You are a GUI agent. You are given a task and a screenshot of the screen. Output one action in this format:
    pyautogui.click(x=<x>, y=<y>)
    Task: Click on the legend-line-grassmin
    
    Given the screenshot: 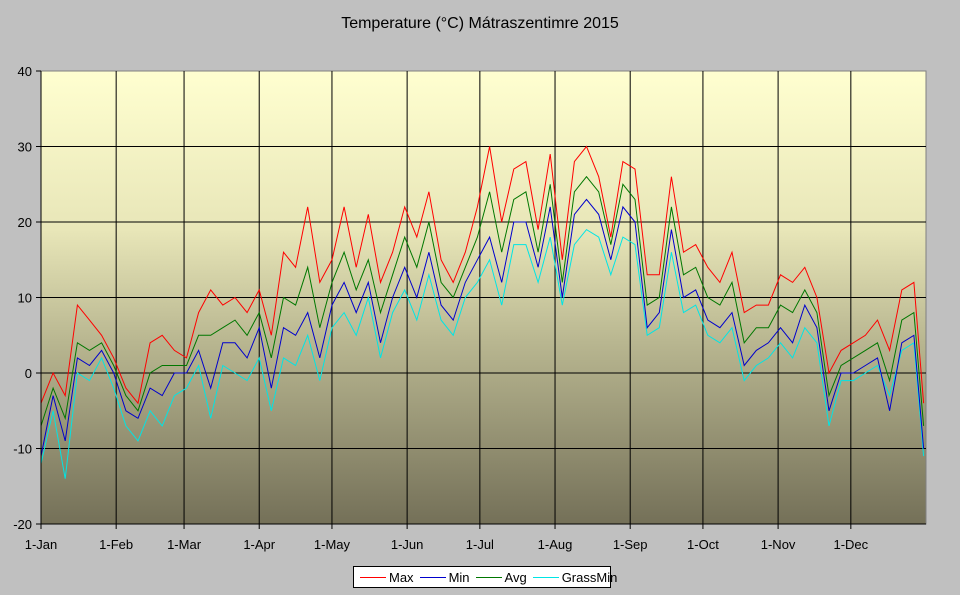 What is the action you would take?
    pyautogui.click(x=545, y=577)
    